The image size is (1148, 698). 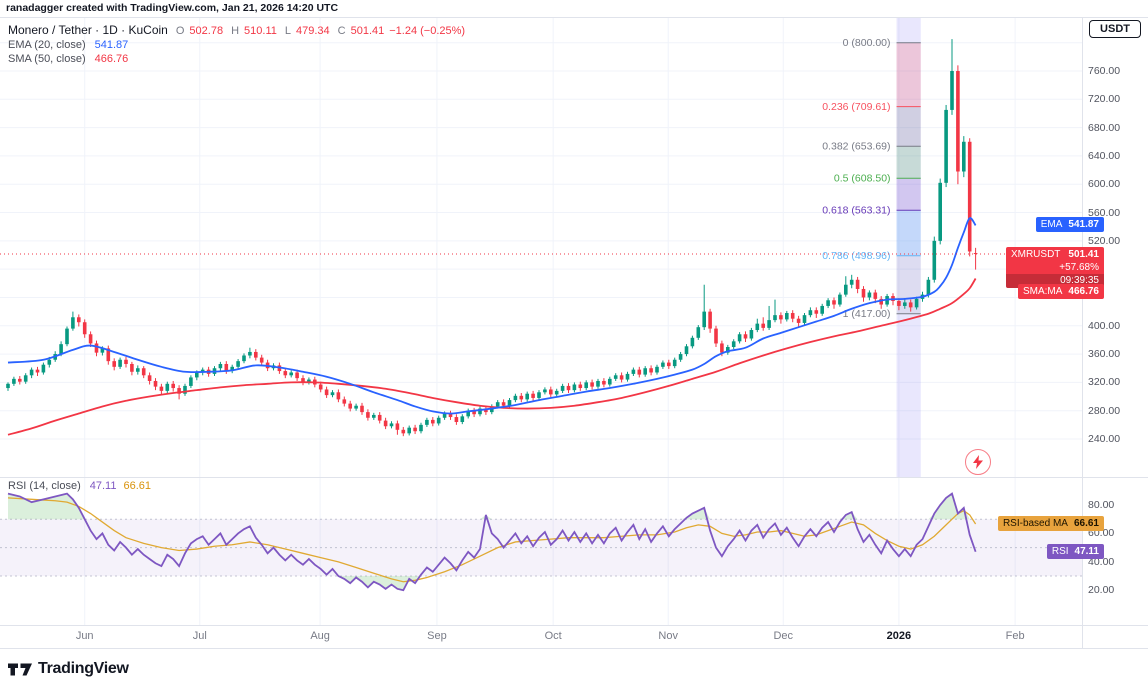 I want to click on rsi-ma-indicator-value: 66.61, so click(x=137, y=486).